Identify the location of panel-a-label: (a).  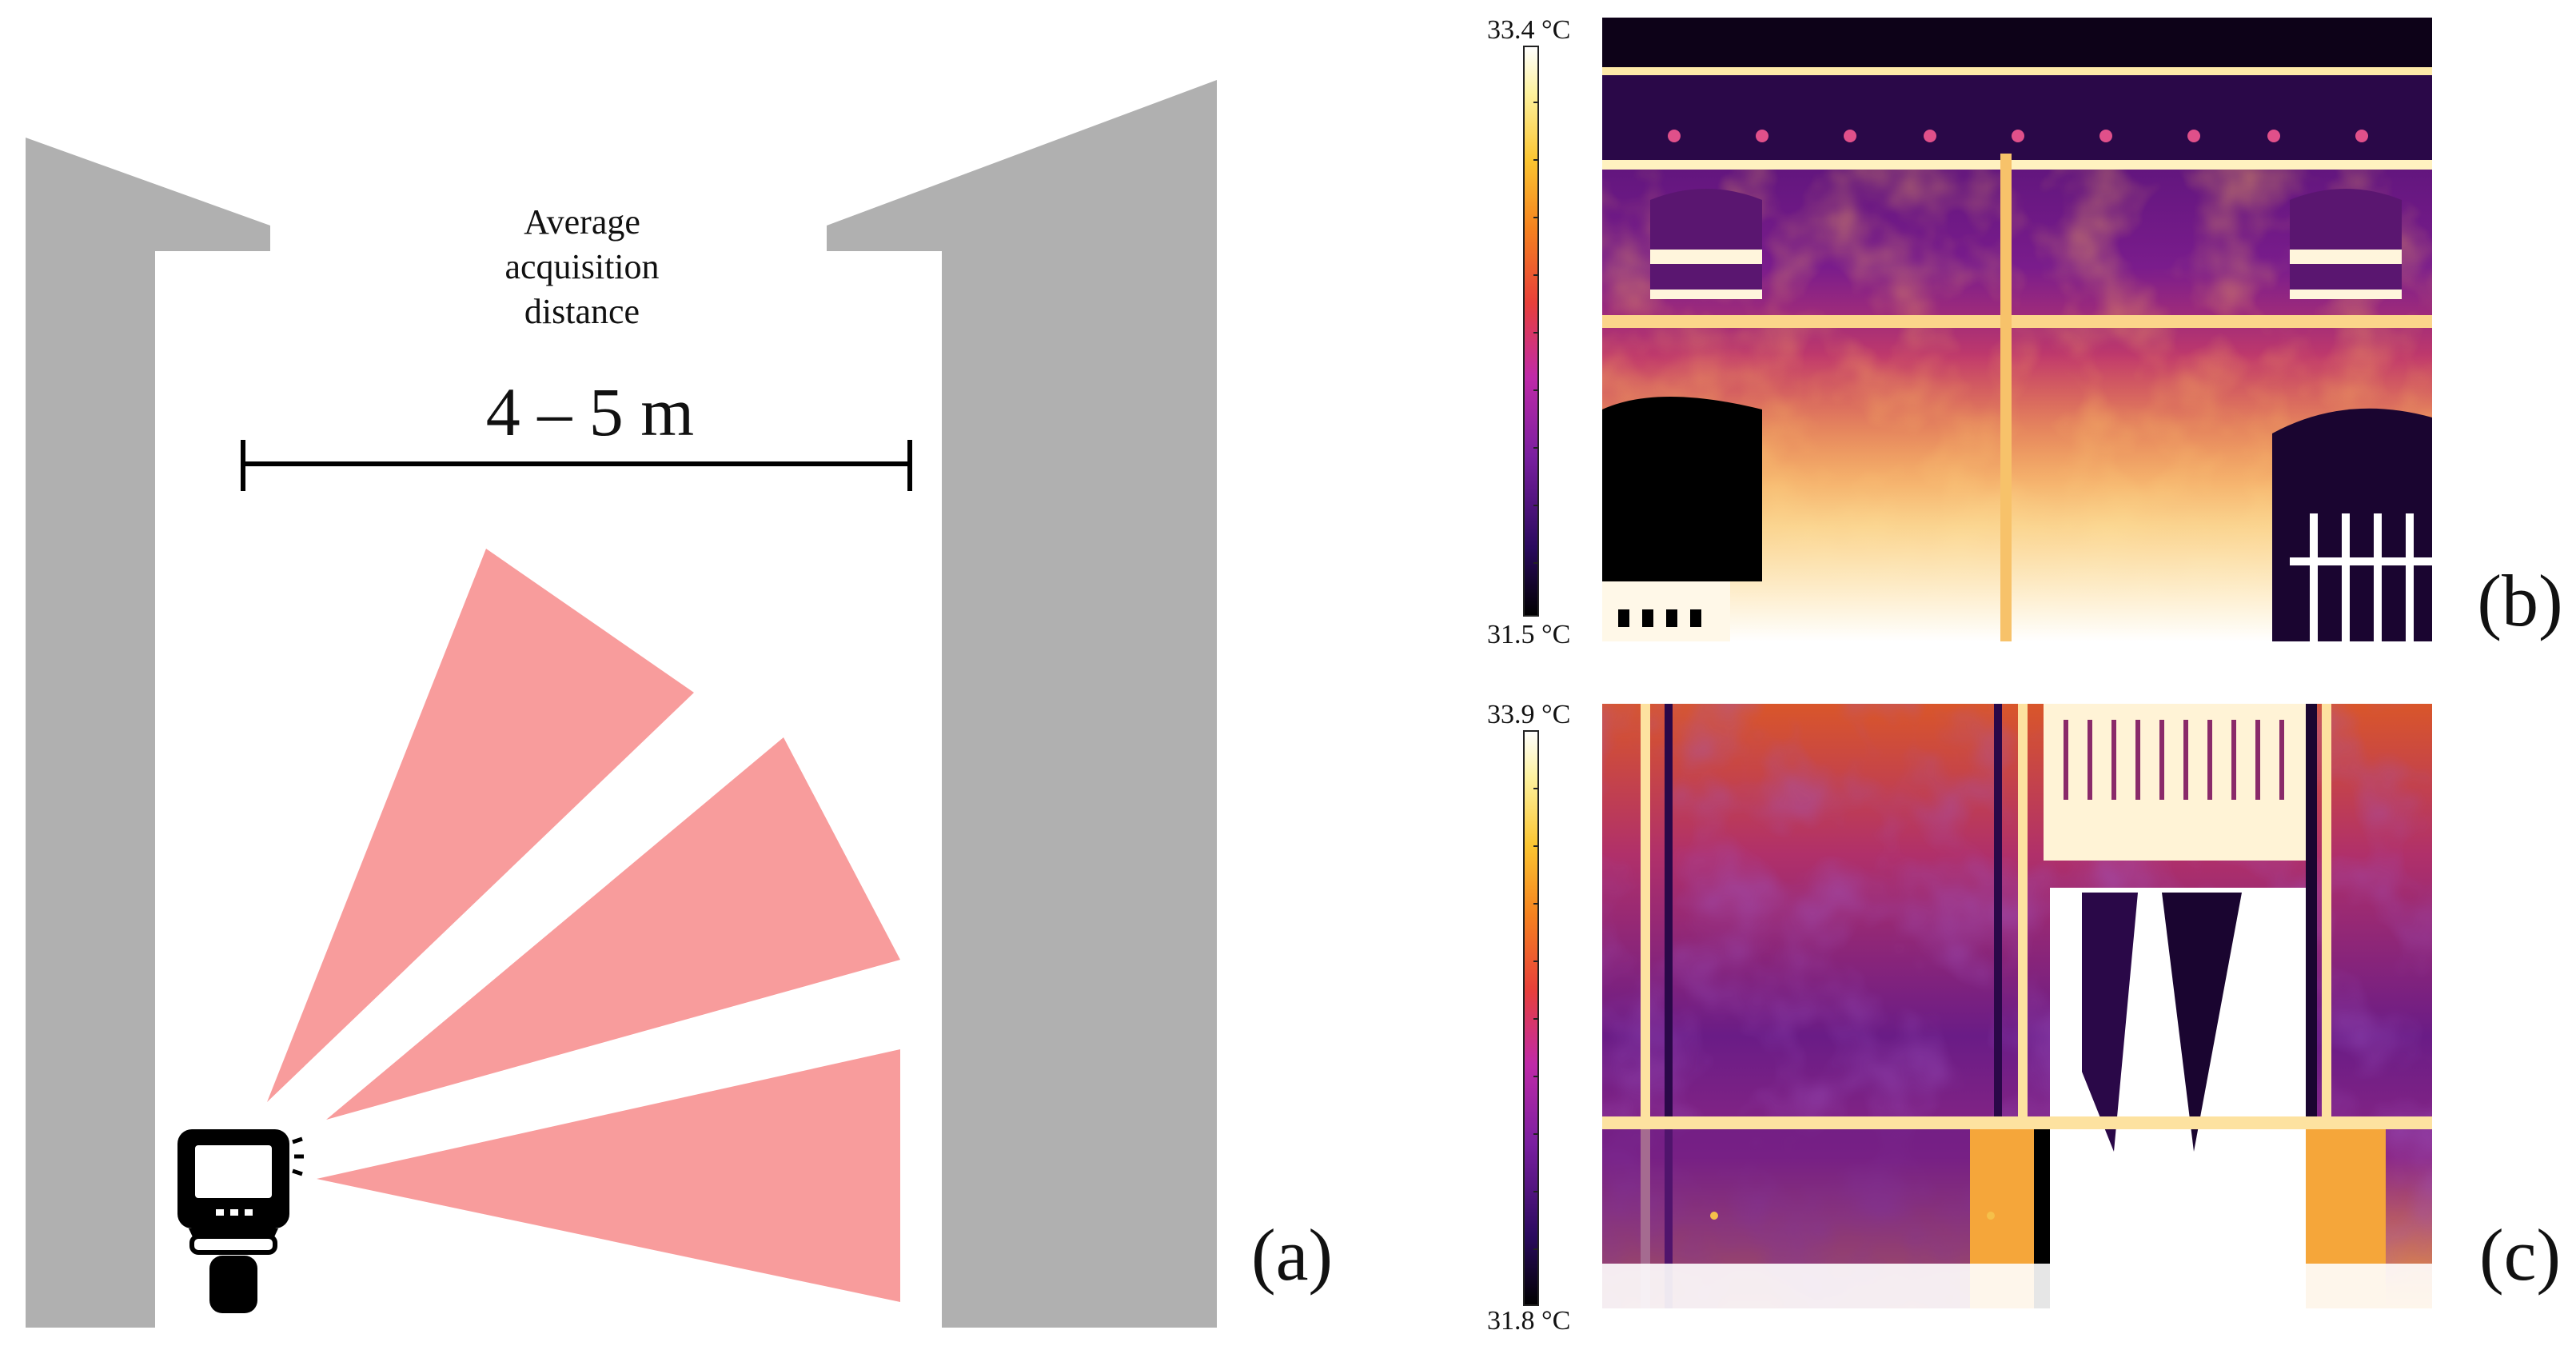
(1292, 1255).